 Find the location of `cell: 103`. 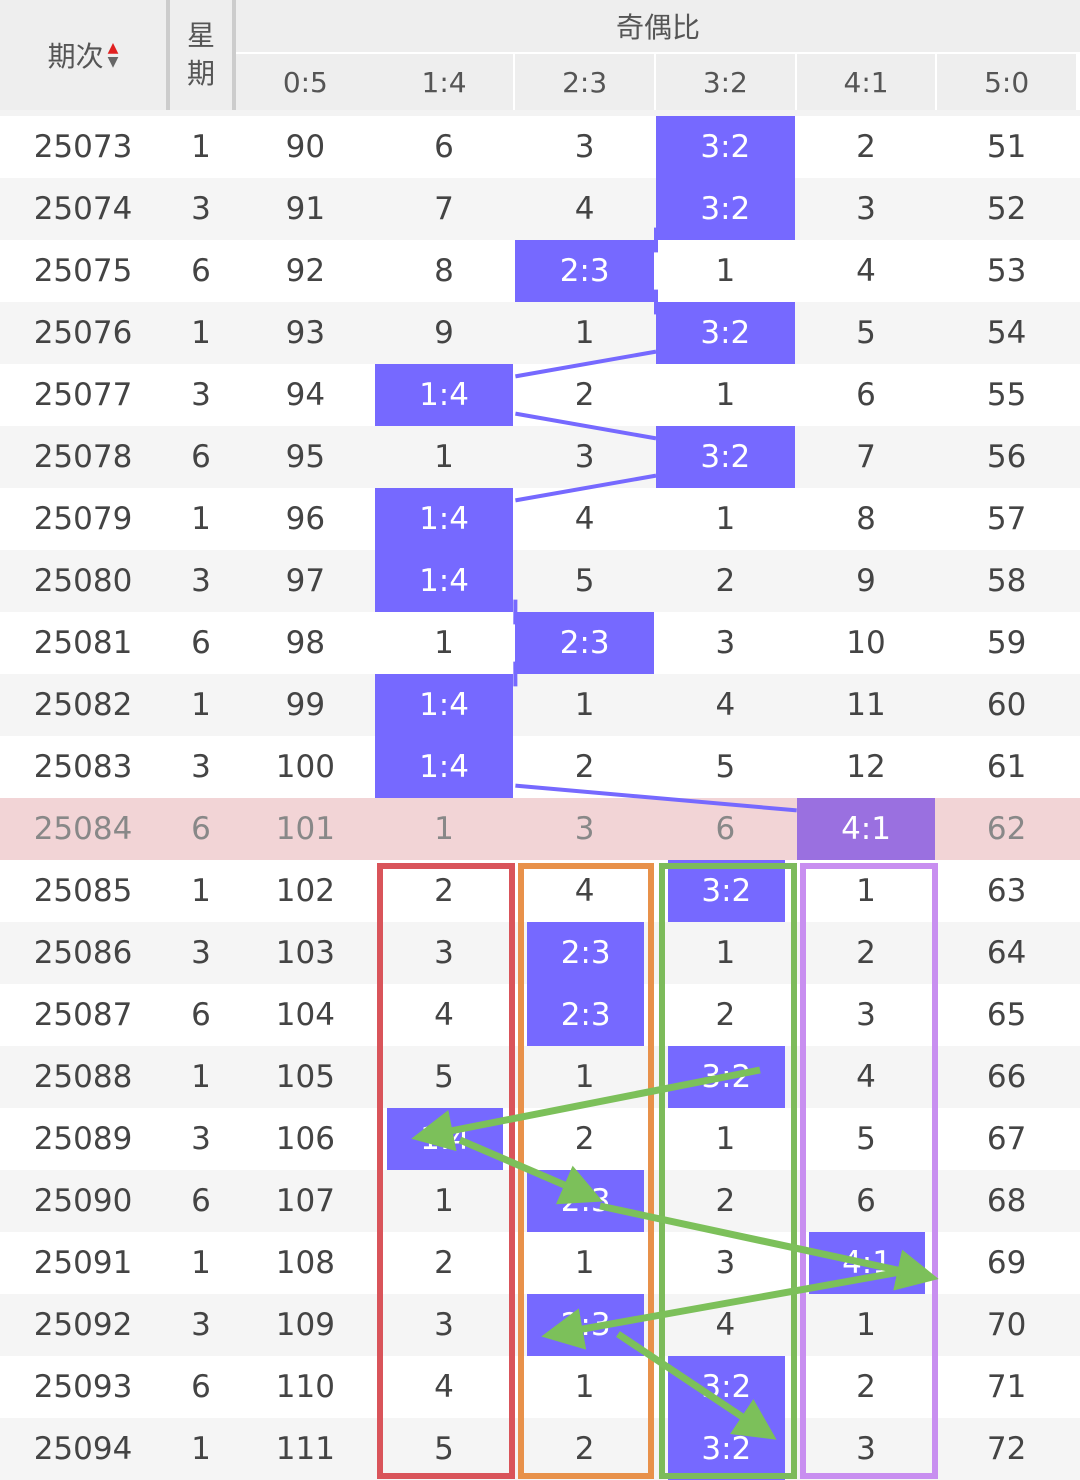

cell: 103 is located at coordinates (305, 953).